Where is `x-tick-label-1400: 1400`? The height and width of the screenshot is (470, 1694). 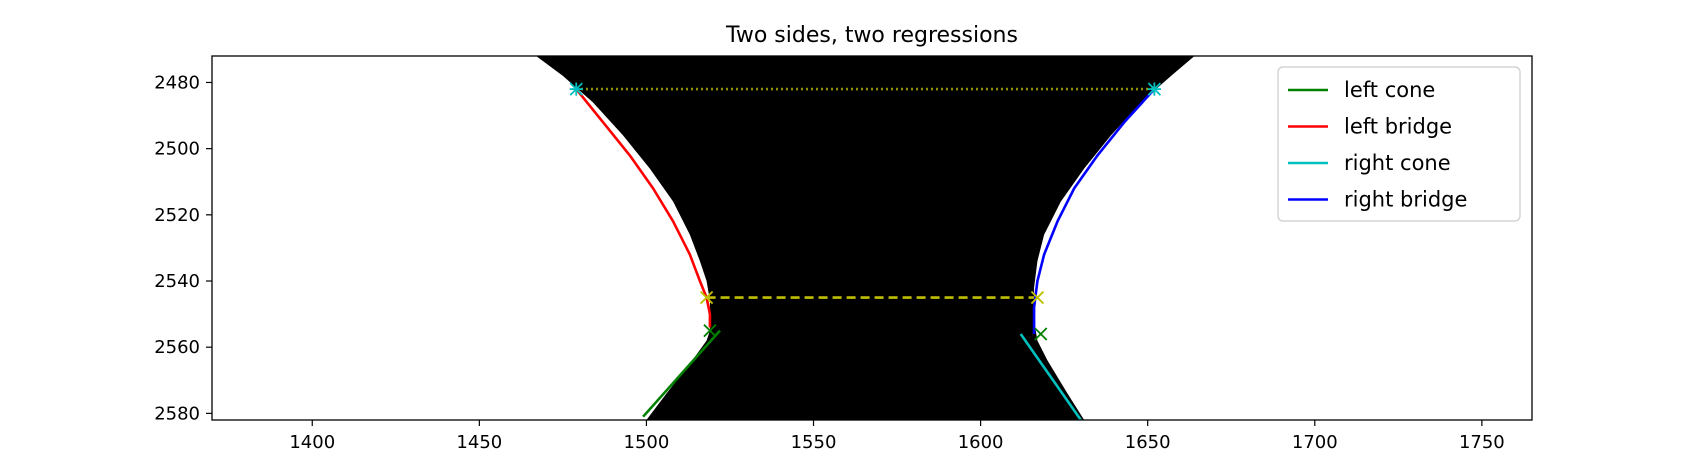
x-tick-label-1400: 1400 is located at coordinates (312, 442).